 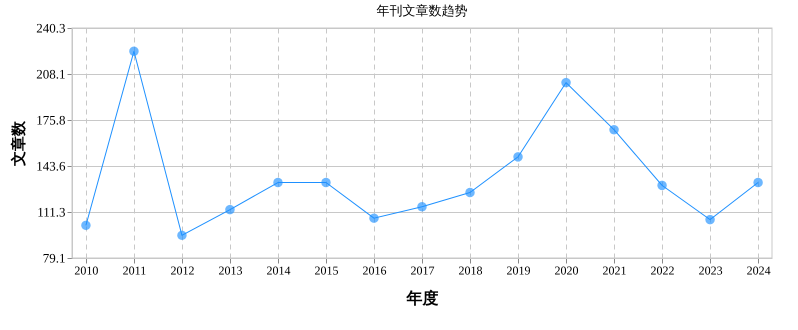 I want to click on x-tick-label: 2016, so click(x=374, y=271).